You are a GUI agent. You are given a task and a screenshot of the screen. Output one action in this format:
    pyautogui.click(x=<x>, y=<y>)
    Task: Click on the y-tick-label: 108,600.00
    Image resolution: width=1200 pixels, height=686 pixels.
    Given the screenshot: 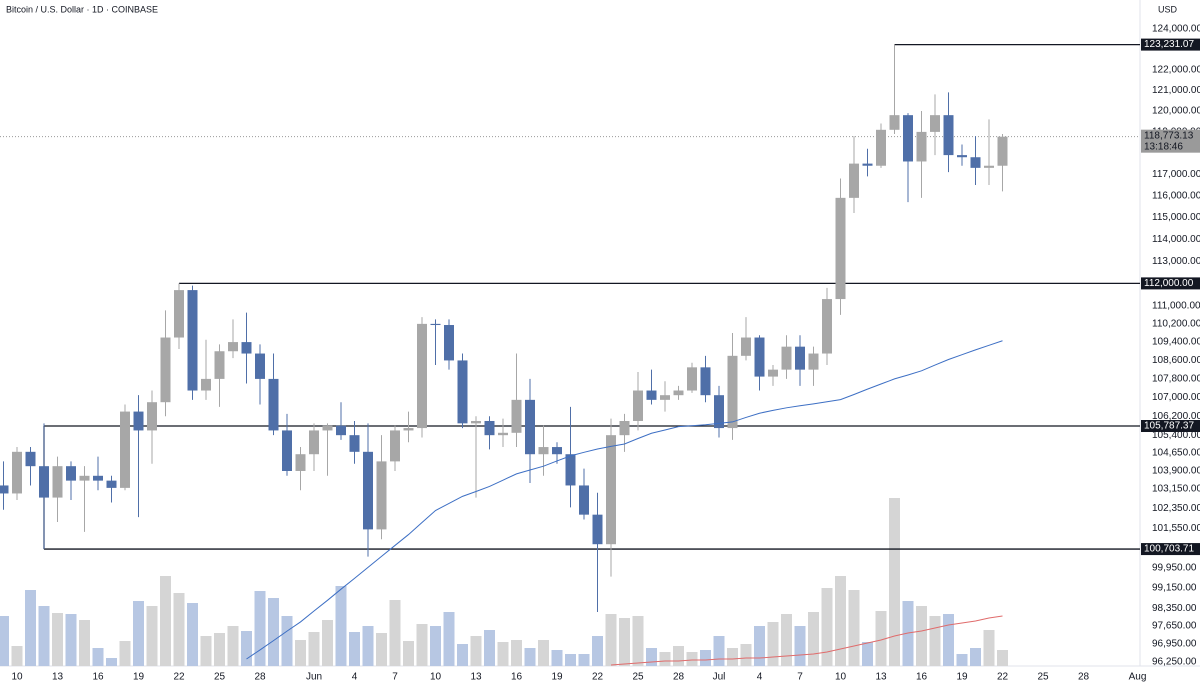 What is the action you would take?
    pyautogui.click(x=1176, y=360)
    